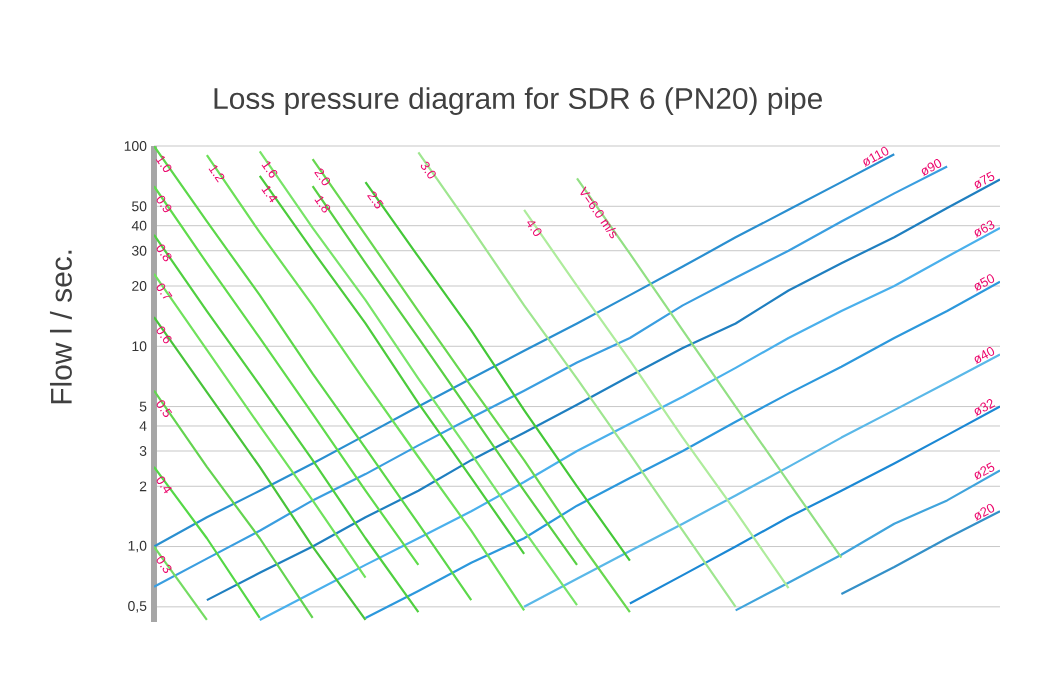 The width and height of the screenshot is (1040, 680). What do you see at coordinates (60, 327) in the screenshot?
I see `y-axis-title: Flow l / sec.` at bounding box center [60, 327].